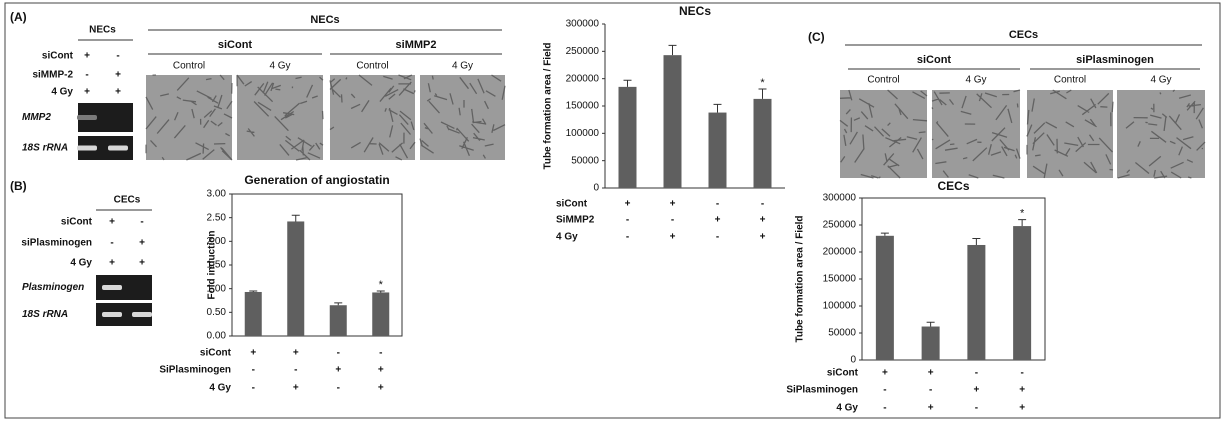 The height and width of the screenshot is (426, 1226). I want to click on y-tick-label: 150000, so click(583, 106).